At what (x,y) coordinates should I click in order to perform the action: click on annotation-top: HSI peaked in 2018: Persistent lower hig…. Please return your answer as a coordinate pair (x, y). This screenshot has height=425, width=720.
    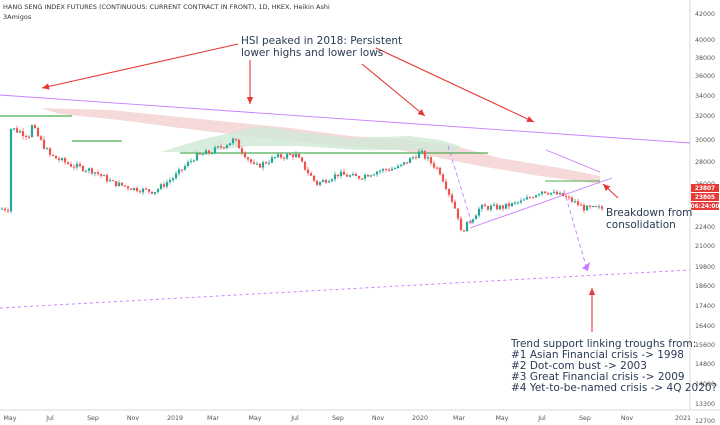
    Looking at the image, I should click on (321, 47).